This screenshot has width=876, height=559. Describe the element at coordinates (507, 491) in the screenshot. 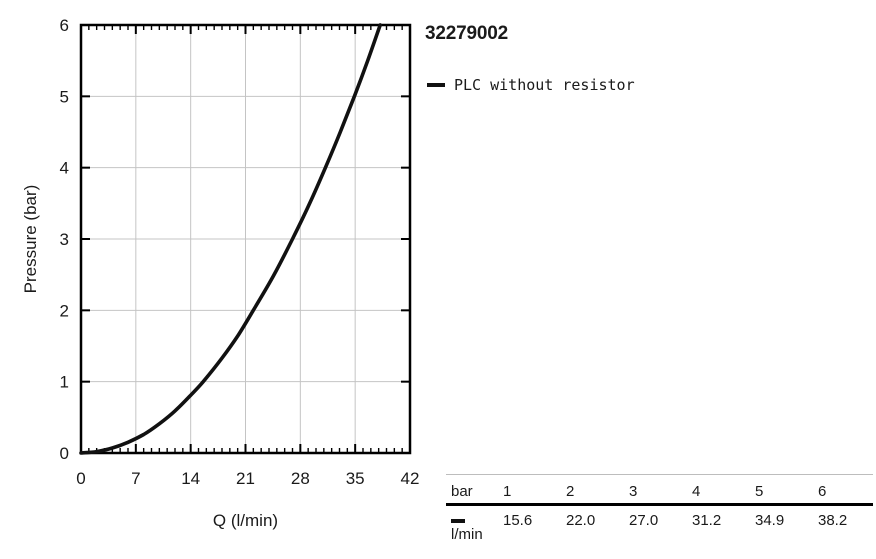

I see `table-header-cell: 1` at that location.